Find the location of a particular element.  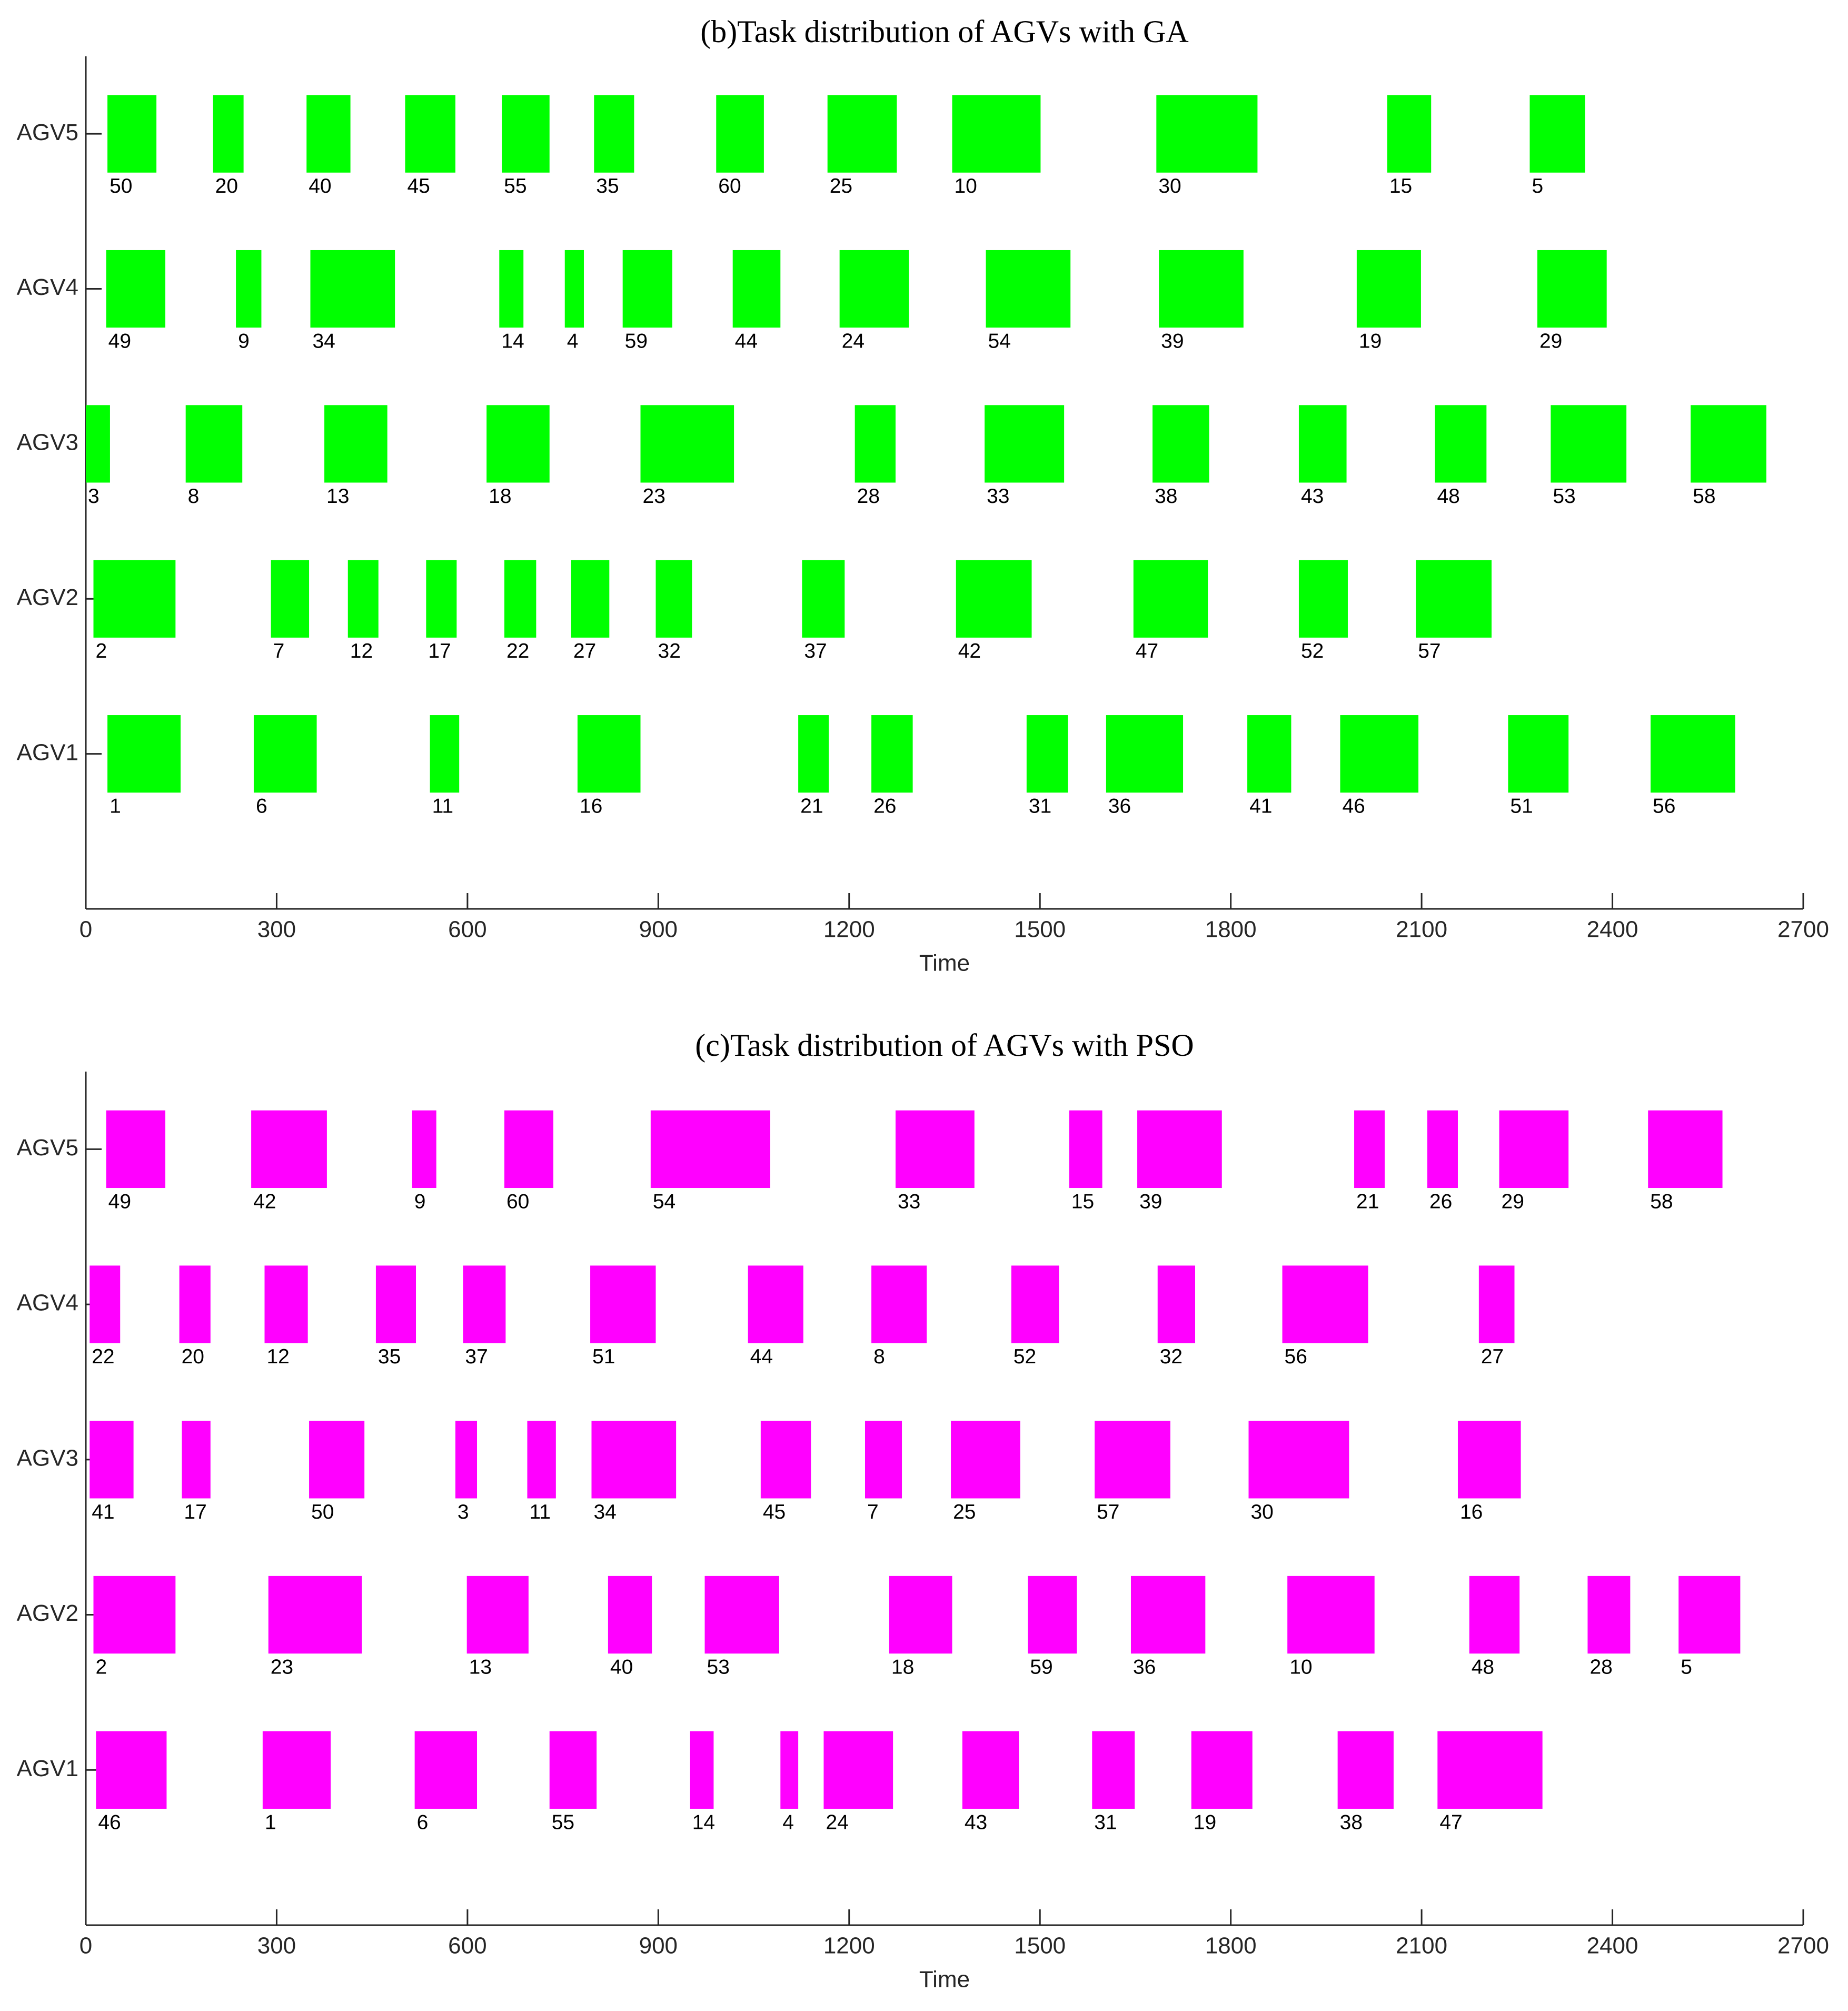

task-label: 51 is located at coordinates (1521, 807).